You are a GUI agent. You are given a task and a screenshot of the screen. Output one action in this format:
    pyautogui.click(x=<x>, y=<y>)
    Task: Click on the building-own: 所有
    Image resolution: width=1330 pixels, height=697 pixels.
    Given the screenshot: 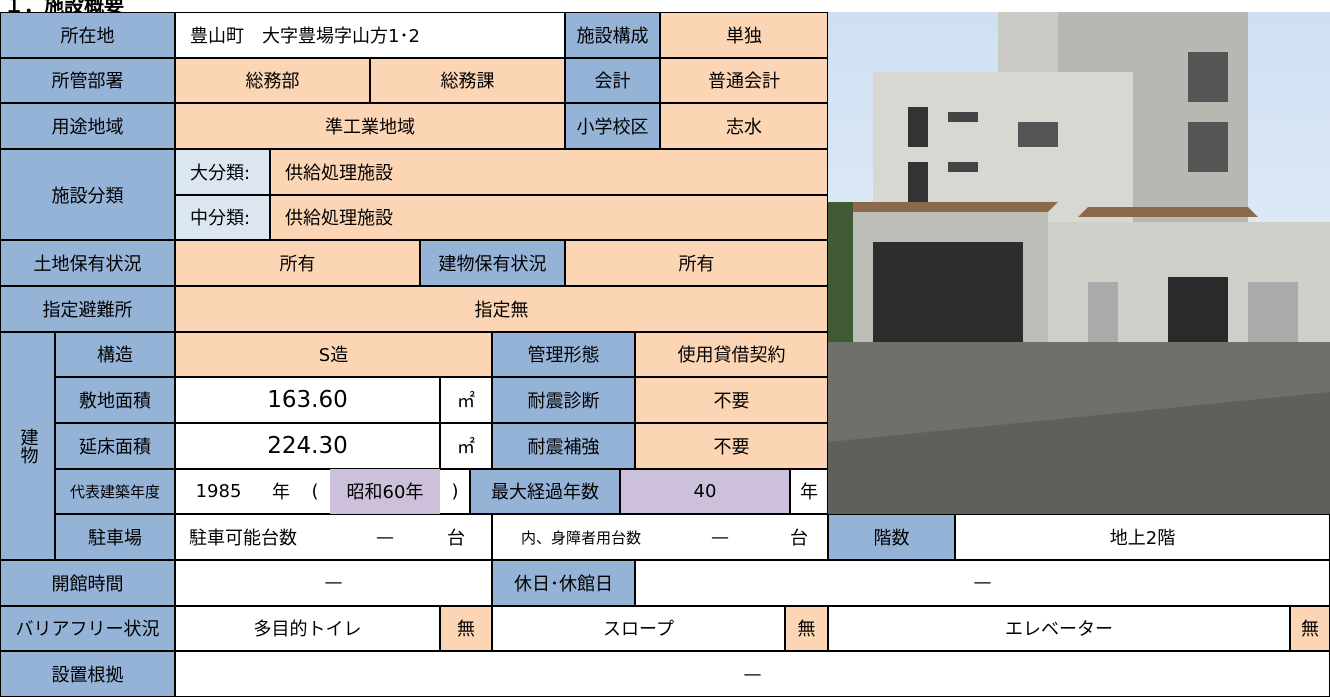 What is the action you would take?
    pyautogui.click(x=696, y=263)
    